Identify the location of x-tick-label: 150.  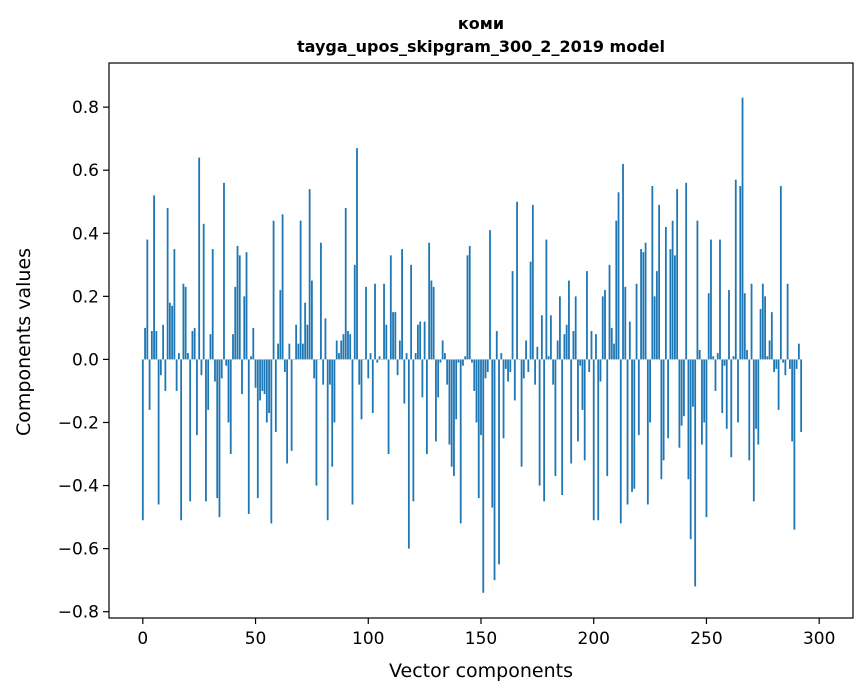
(481, 639).